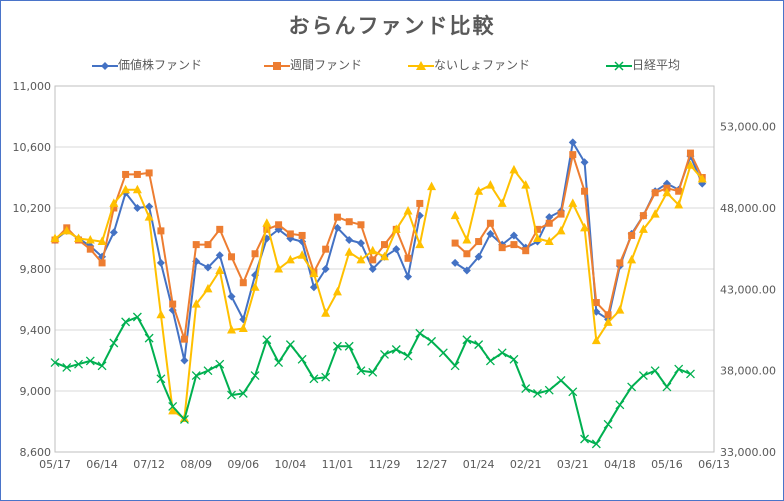 This screenshot has height=501, width=784. I want to click on legend-marker-x-icon, so click(619, 65).